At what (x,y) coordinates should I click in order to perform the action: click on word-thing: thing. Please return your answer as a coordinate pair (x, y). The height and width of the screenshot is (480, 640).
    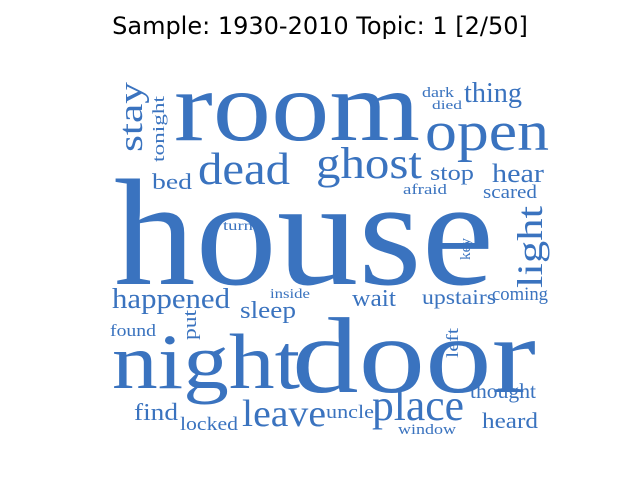
    Looking at the image, I should click on (493, 93).